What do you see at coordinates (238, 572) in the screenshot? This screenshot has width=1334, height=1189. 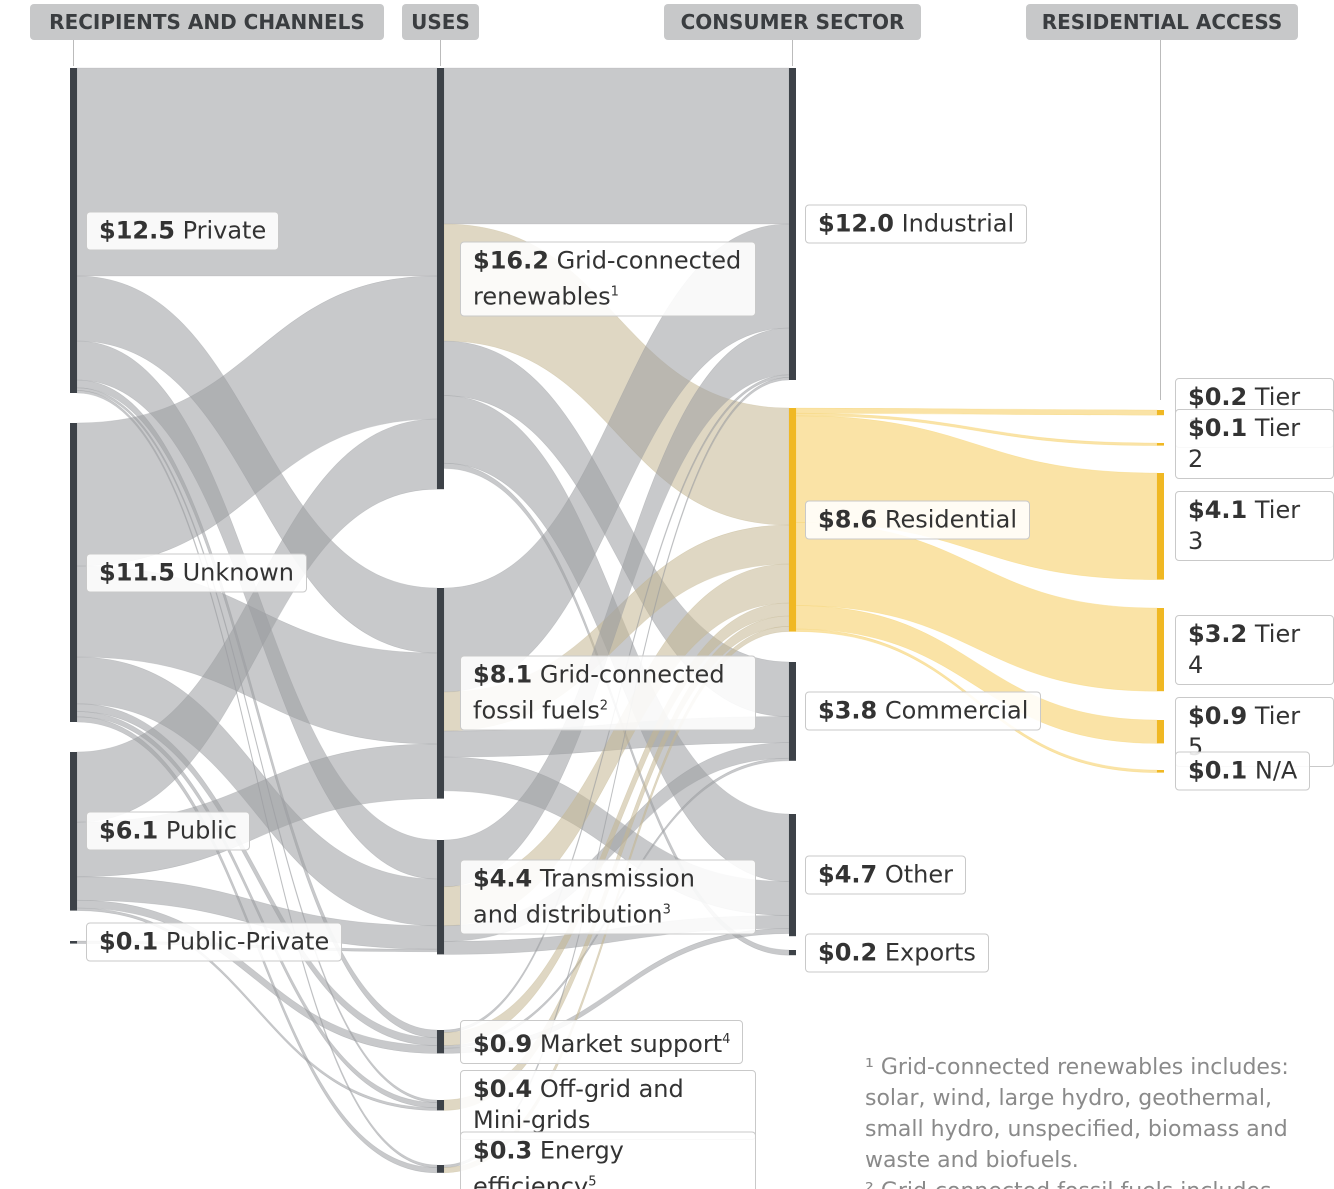 I see `node-name: Unknown` at bounding box center [238, 572].